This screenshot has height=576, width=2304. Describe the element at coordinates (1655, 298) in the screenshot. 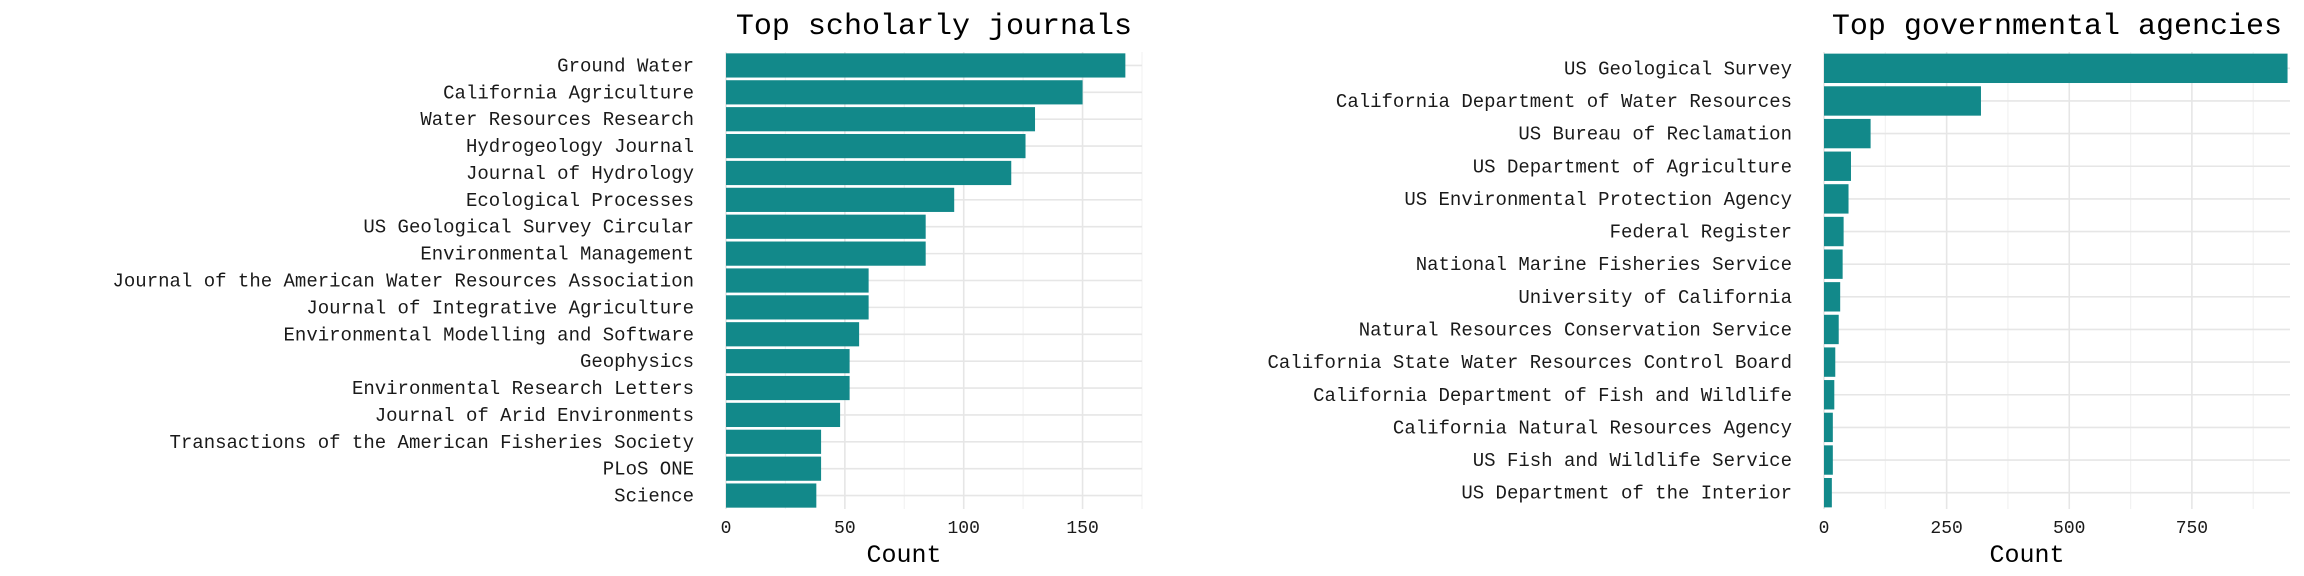

I see `category-label: University of California` at that location.